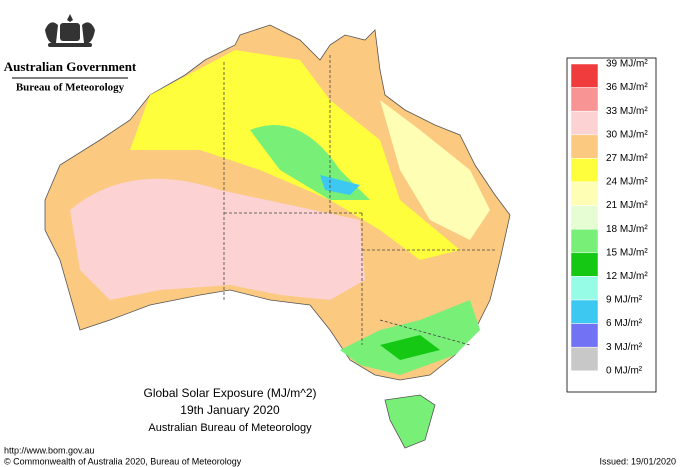 The width and height of the screenshot is (680, 467). Describe the element at coordinates (70, 88) in the screenshot. I see `bureau-name: Bureau of Meteorology` at that location.